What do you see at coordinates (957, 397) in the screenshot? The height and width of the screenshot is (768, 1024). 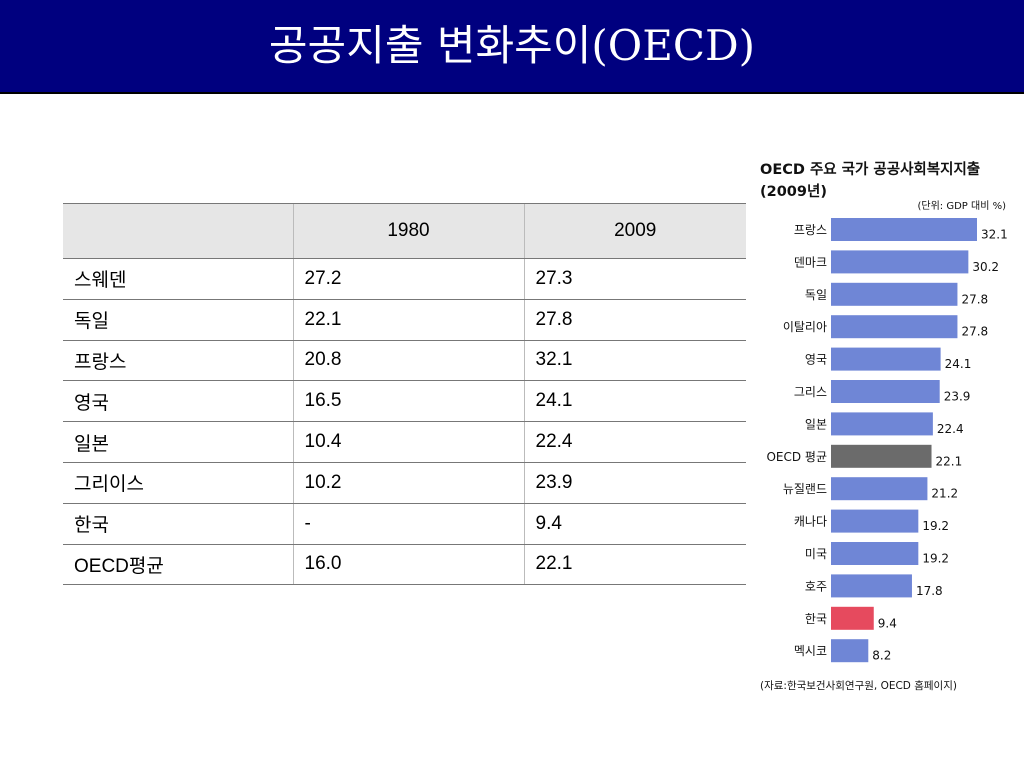 I see `value-label: 23.9` at bounding box center [957, 397].